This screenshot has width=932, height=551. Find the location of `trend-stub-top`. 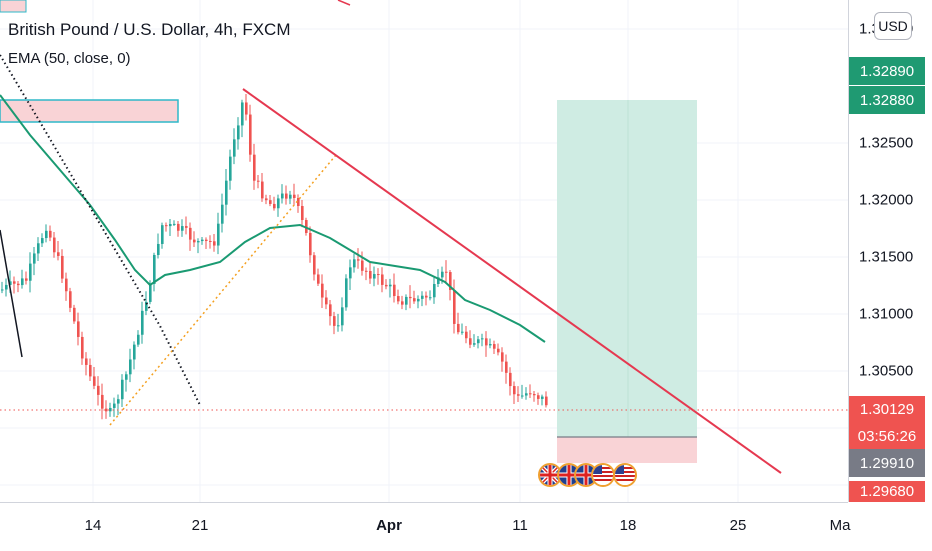

trend-stub-top is located at coordinates (344, 3).